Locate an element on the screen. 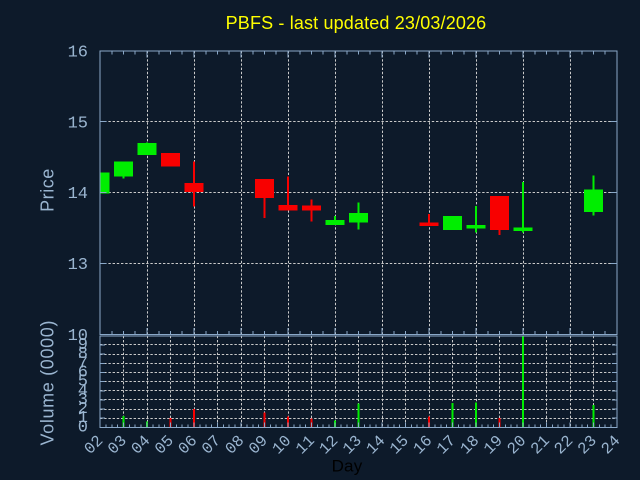  svg-text: 14 is located at coordinates (78, 194).